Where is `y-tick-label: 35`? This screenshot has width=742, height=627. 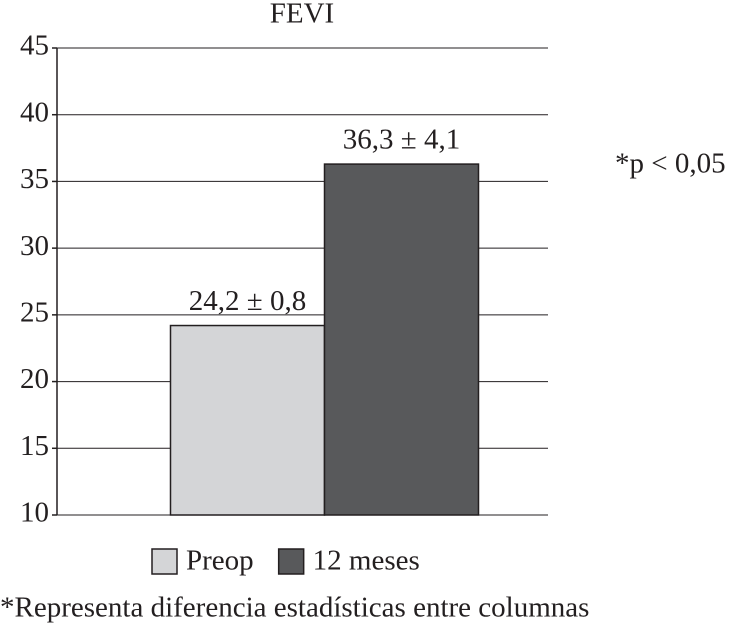
y-tick-label: 35 is located at coordinates (34, 179).